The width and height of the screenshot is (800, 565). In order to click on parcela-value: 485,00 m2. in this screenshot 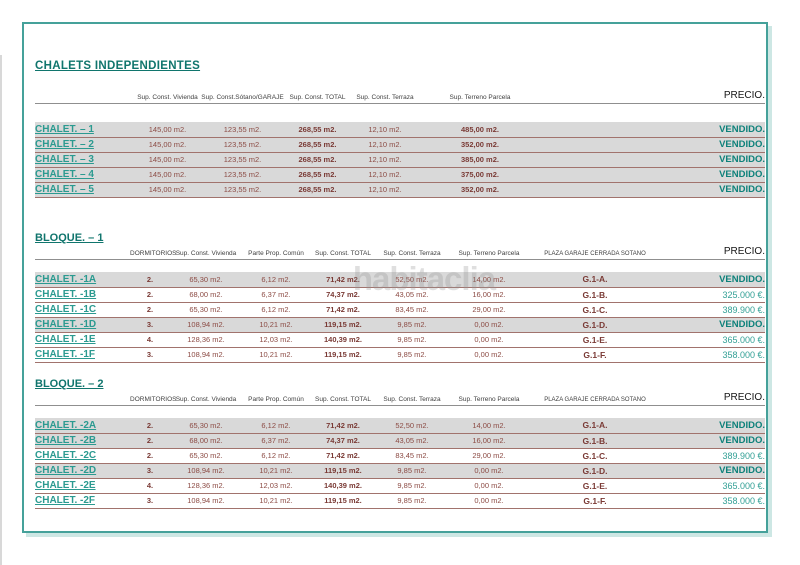, I will do `click(480, 130)`.